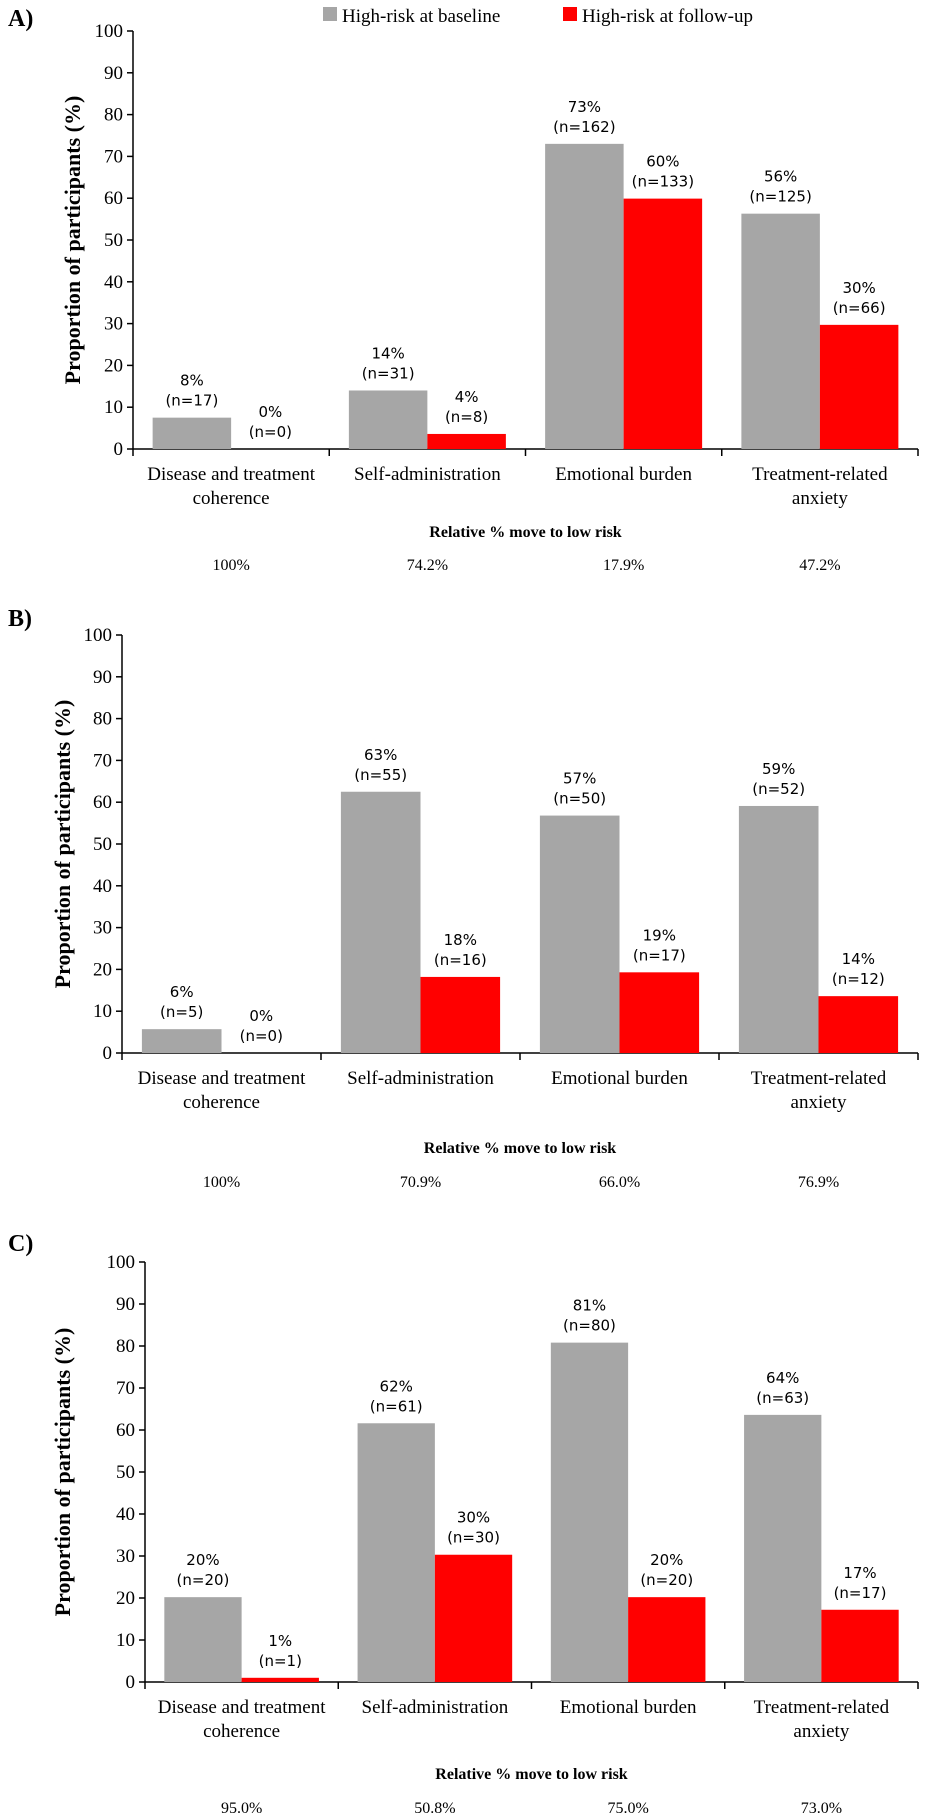 Image resolution: width=944 pixels, height=1819 pixels. What do you see at coordinates (466, 417) in the screenshot?
I see `data-label-count: (n=8)` at bounding box center [466, 417].